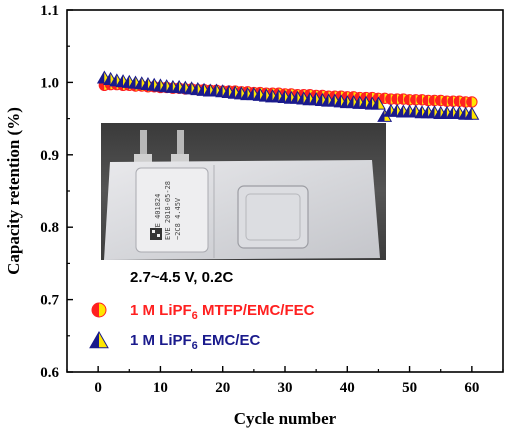 The height and width of the screenshot is (434, 512). I want to click on legend-marker-triangle-half, so click(99, 339).